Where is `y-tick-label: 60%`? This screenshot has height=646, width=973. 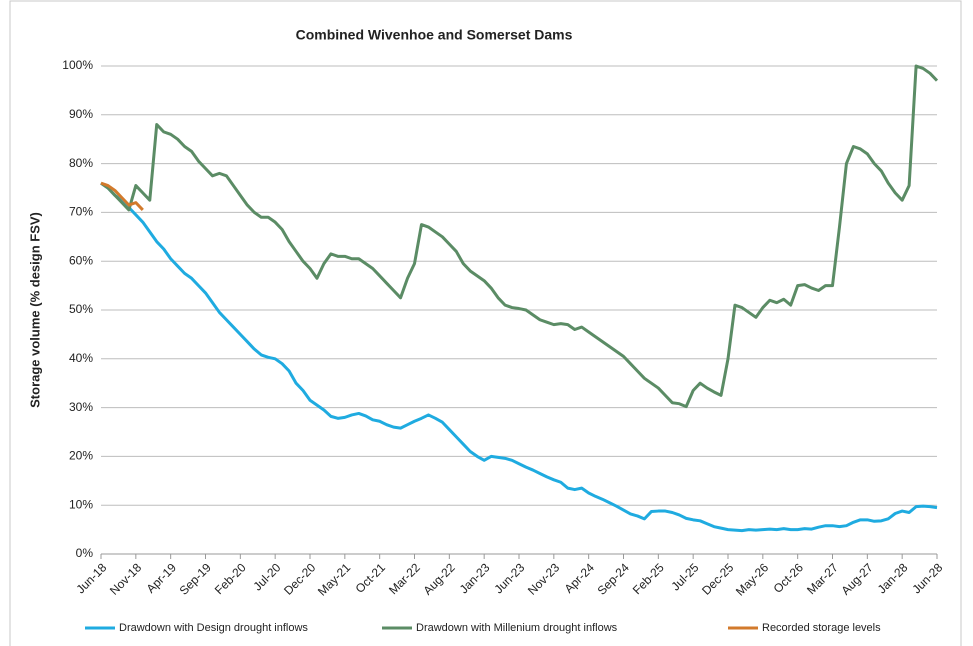
y-tick-label: 60% is located at coordinates (81, 260).